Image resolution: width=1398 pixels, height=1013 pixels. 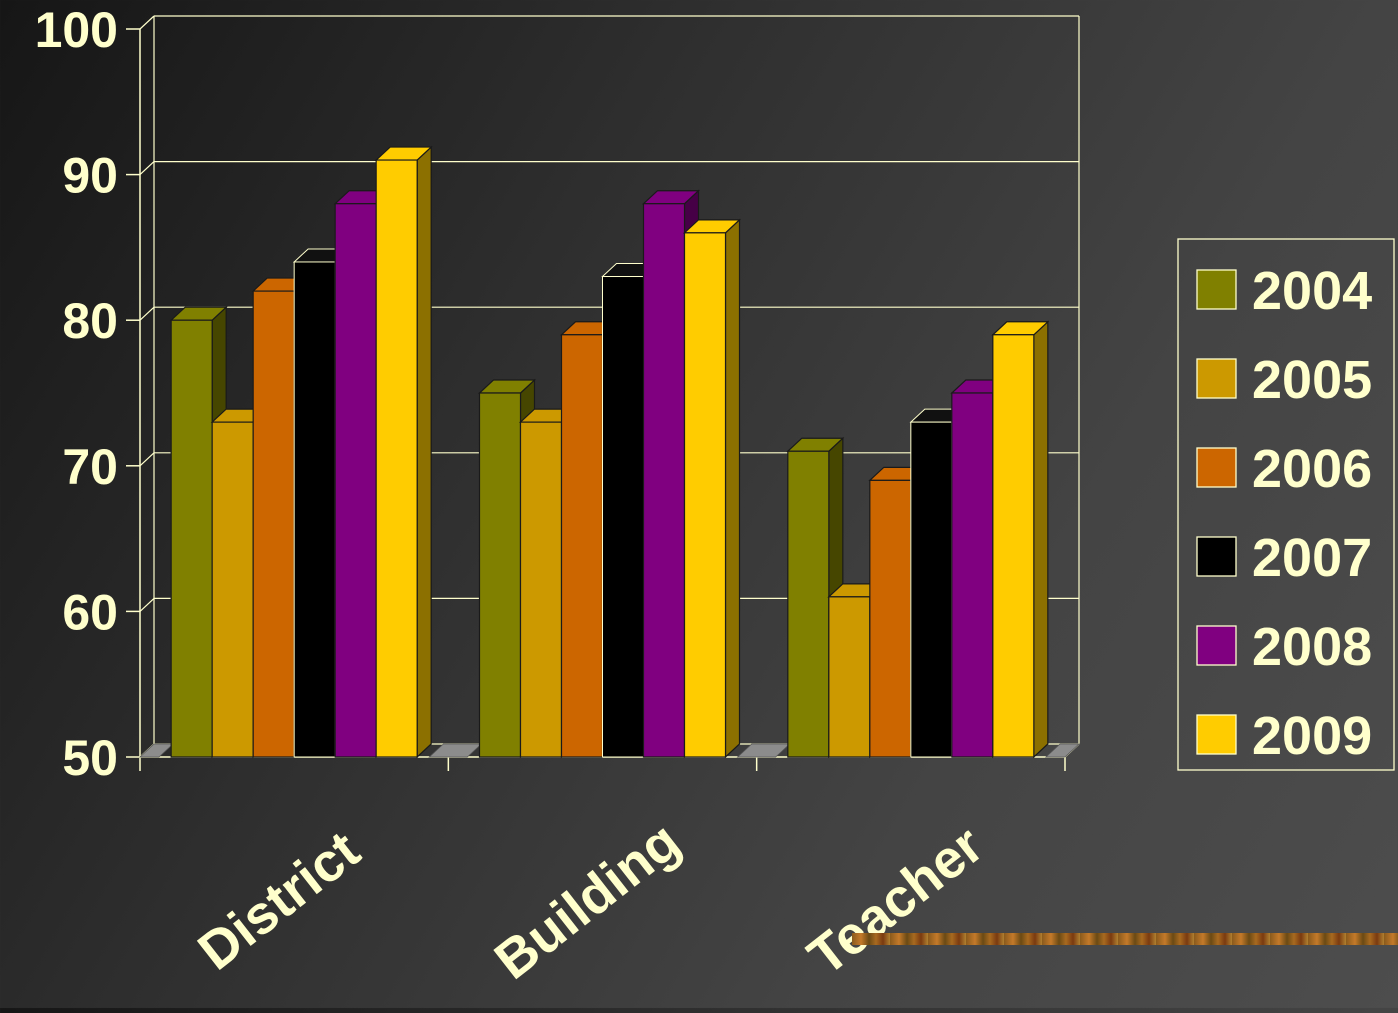 What do you see at coordinates (90, 612) in the screenshot?
I see `y-tick-label-60: 60` at bounding box center [90, 612].